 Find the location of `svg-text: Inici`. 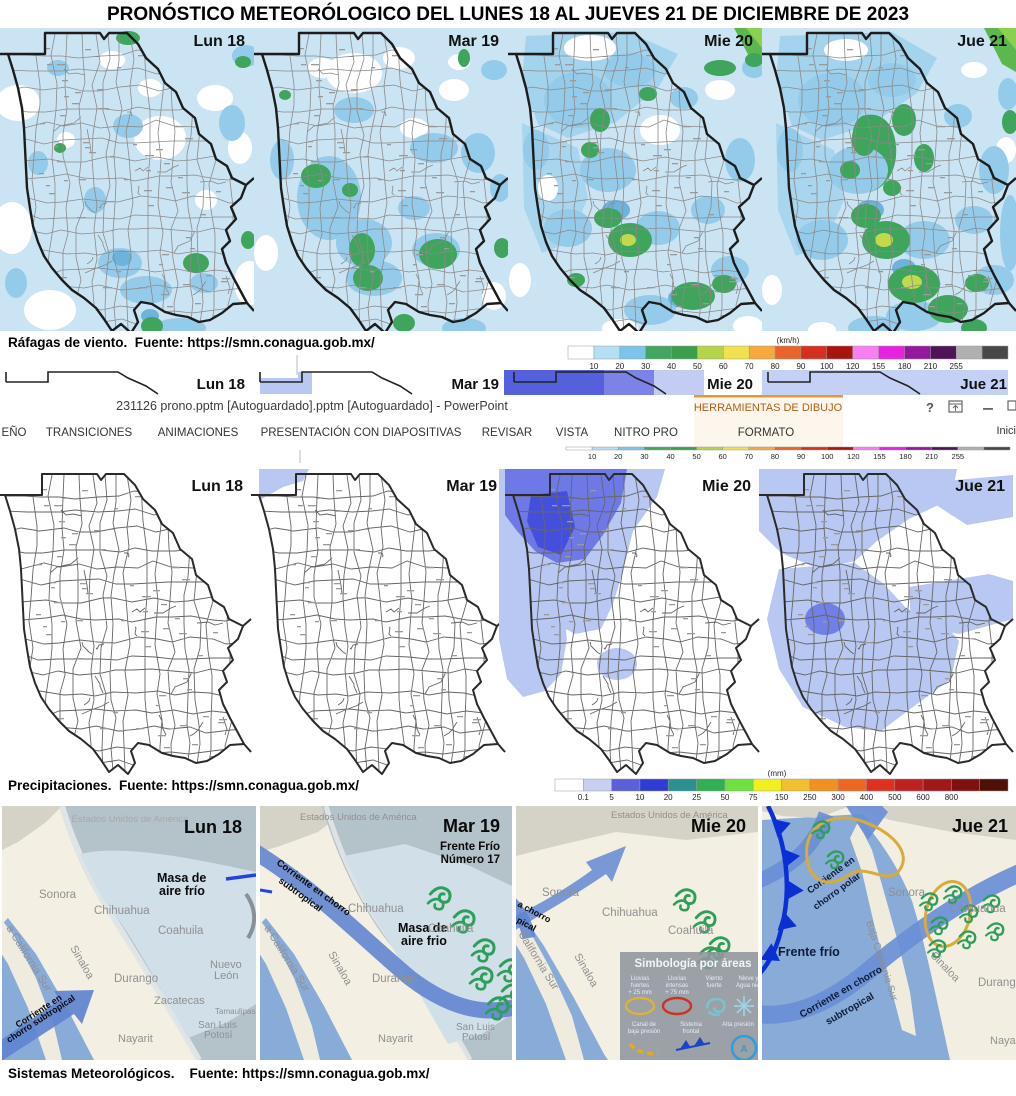

svg-text: Inici is located at coordinates (1006, 431).